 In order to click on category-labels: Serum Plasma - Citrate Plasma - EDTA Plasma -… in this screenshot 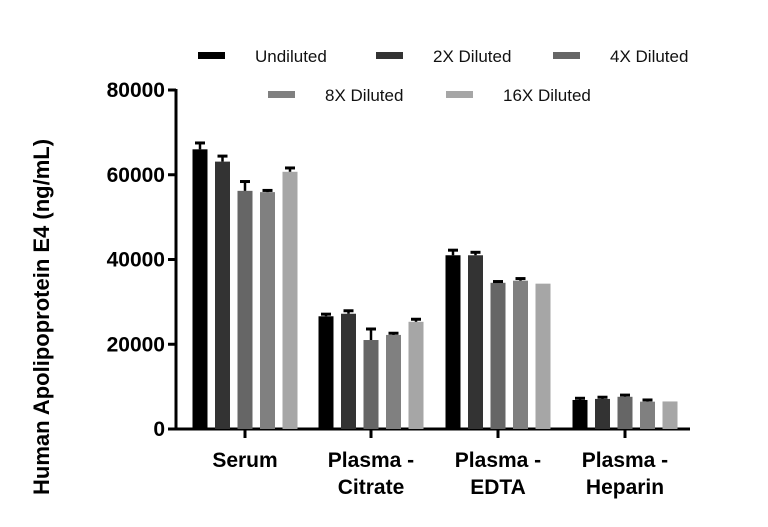, I will do `click(440, 474)`.